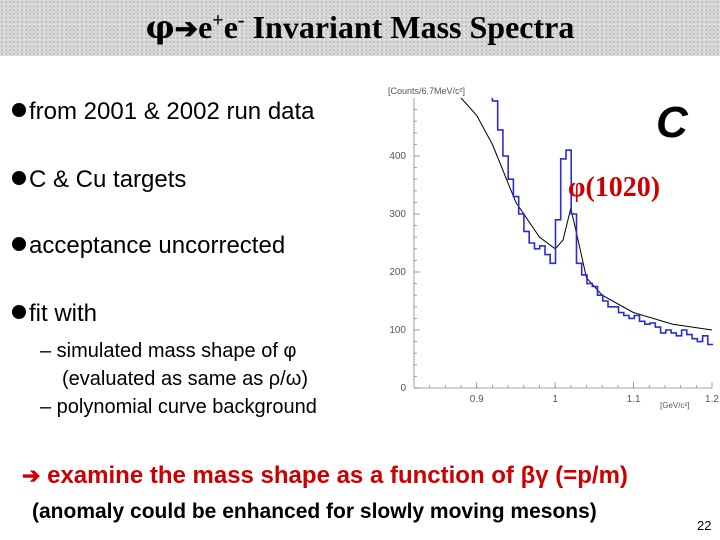 Image resolution: width=720 pixels, height=540 pixels. Describe the element at coordinates (397, 272) in the screenshot. I see `y-tick-label: 200` at that location.